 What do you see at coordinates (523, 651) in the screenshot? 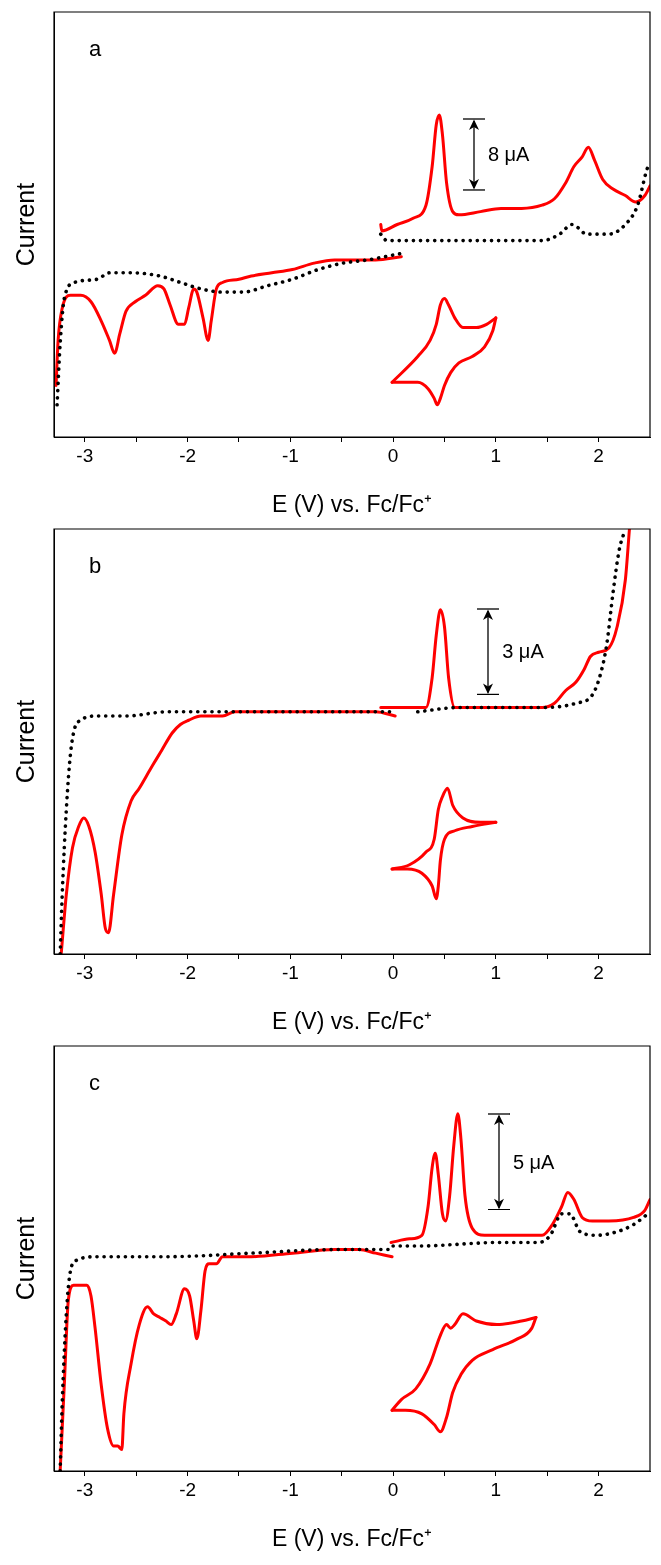
I see `annotation: 3 μA` at bounding box center [523, 651].